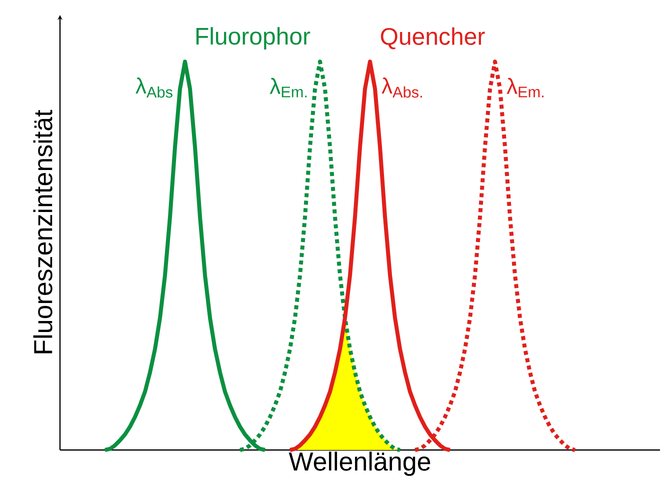  What do you see at coordinates (359, 464) in the screenshot?
I see `x-axis-title: Wellenlänge` at bounding box center [359, 464].